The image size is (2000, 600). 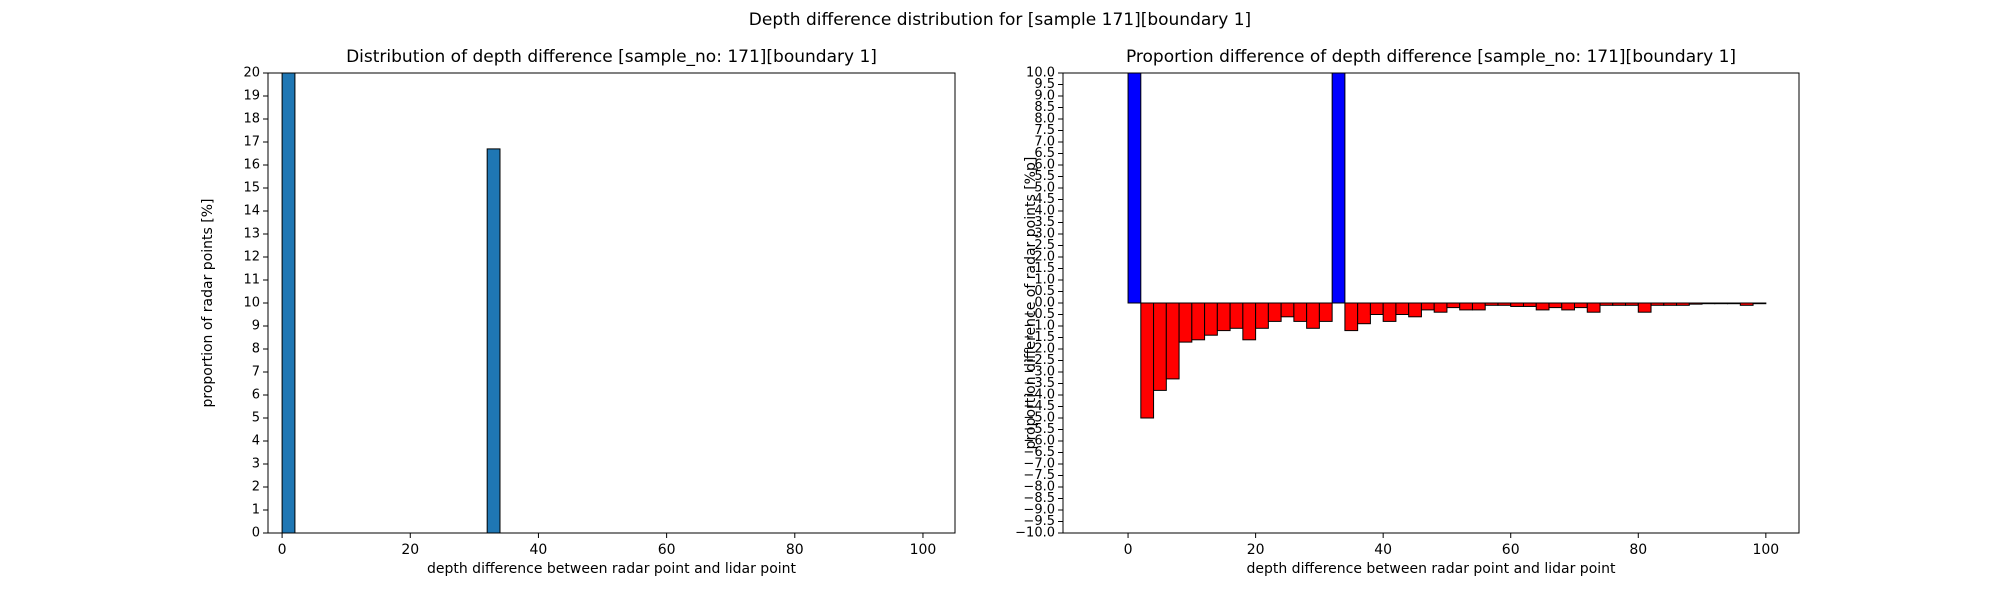 What do you see at coordinates (1044, 211) in the screenshot?
I see `y-tick-label: 4.0` at bounding box center [1044, 211].